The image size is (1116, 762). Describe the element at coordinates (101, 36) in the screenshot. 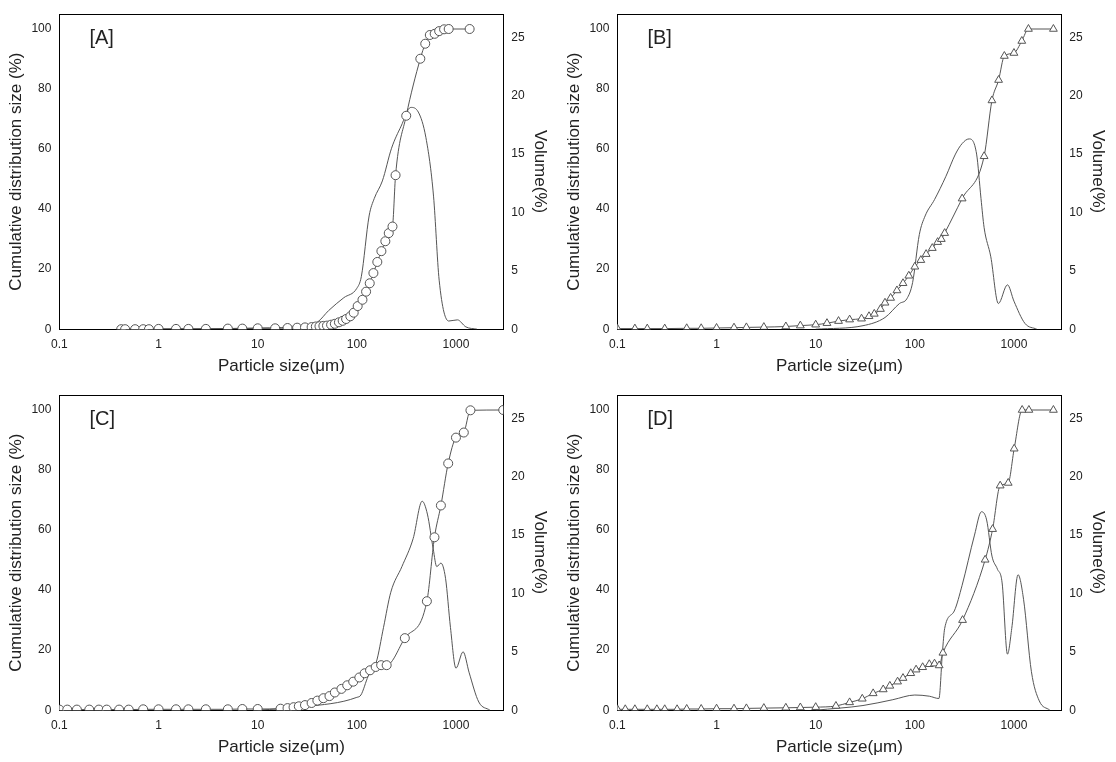

I see `annotation: [A]` at that location.